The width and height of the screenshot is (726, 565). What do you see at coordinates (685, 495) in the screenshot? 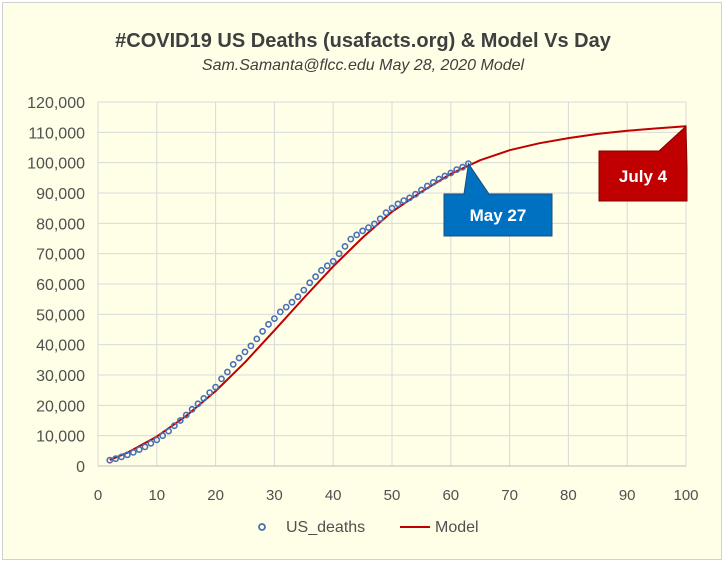
I see `x-tick-label: 100` at bounding box center [685, 495].